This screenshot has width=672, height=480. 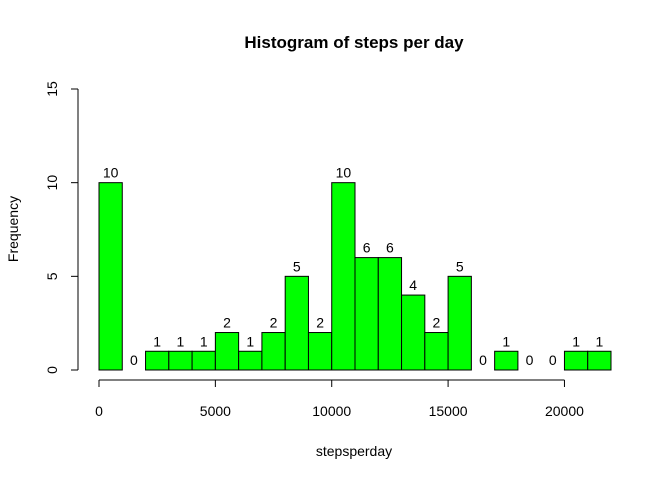 What do you see at coordinates (506, 341) in the screenshot?
I see `bar-label-17: 1` at bounding box center [506, 341].